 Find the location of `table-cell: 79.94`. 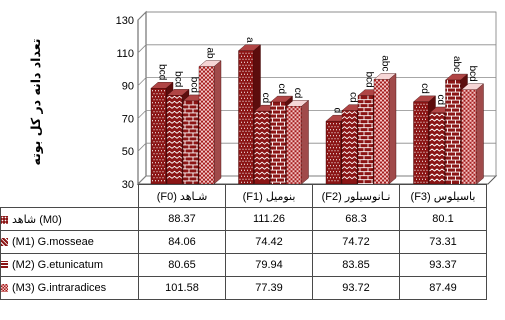

table-cell: 79.94 is located at coordinates (269, 265).